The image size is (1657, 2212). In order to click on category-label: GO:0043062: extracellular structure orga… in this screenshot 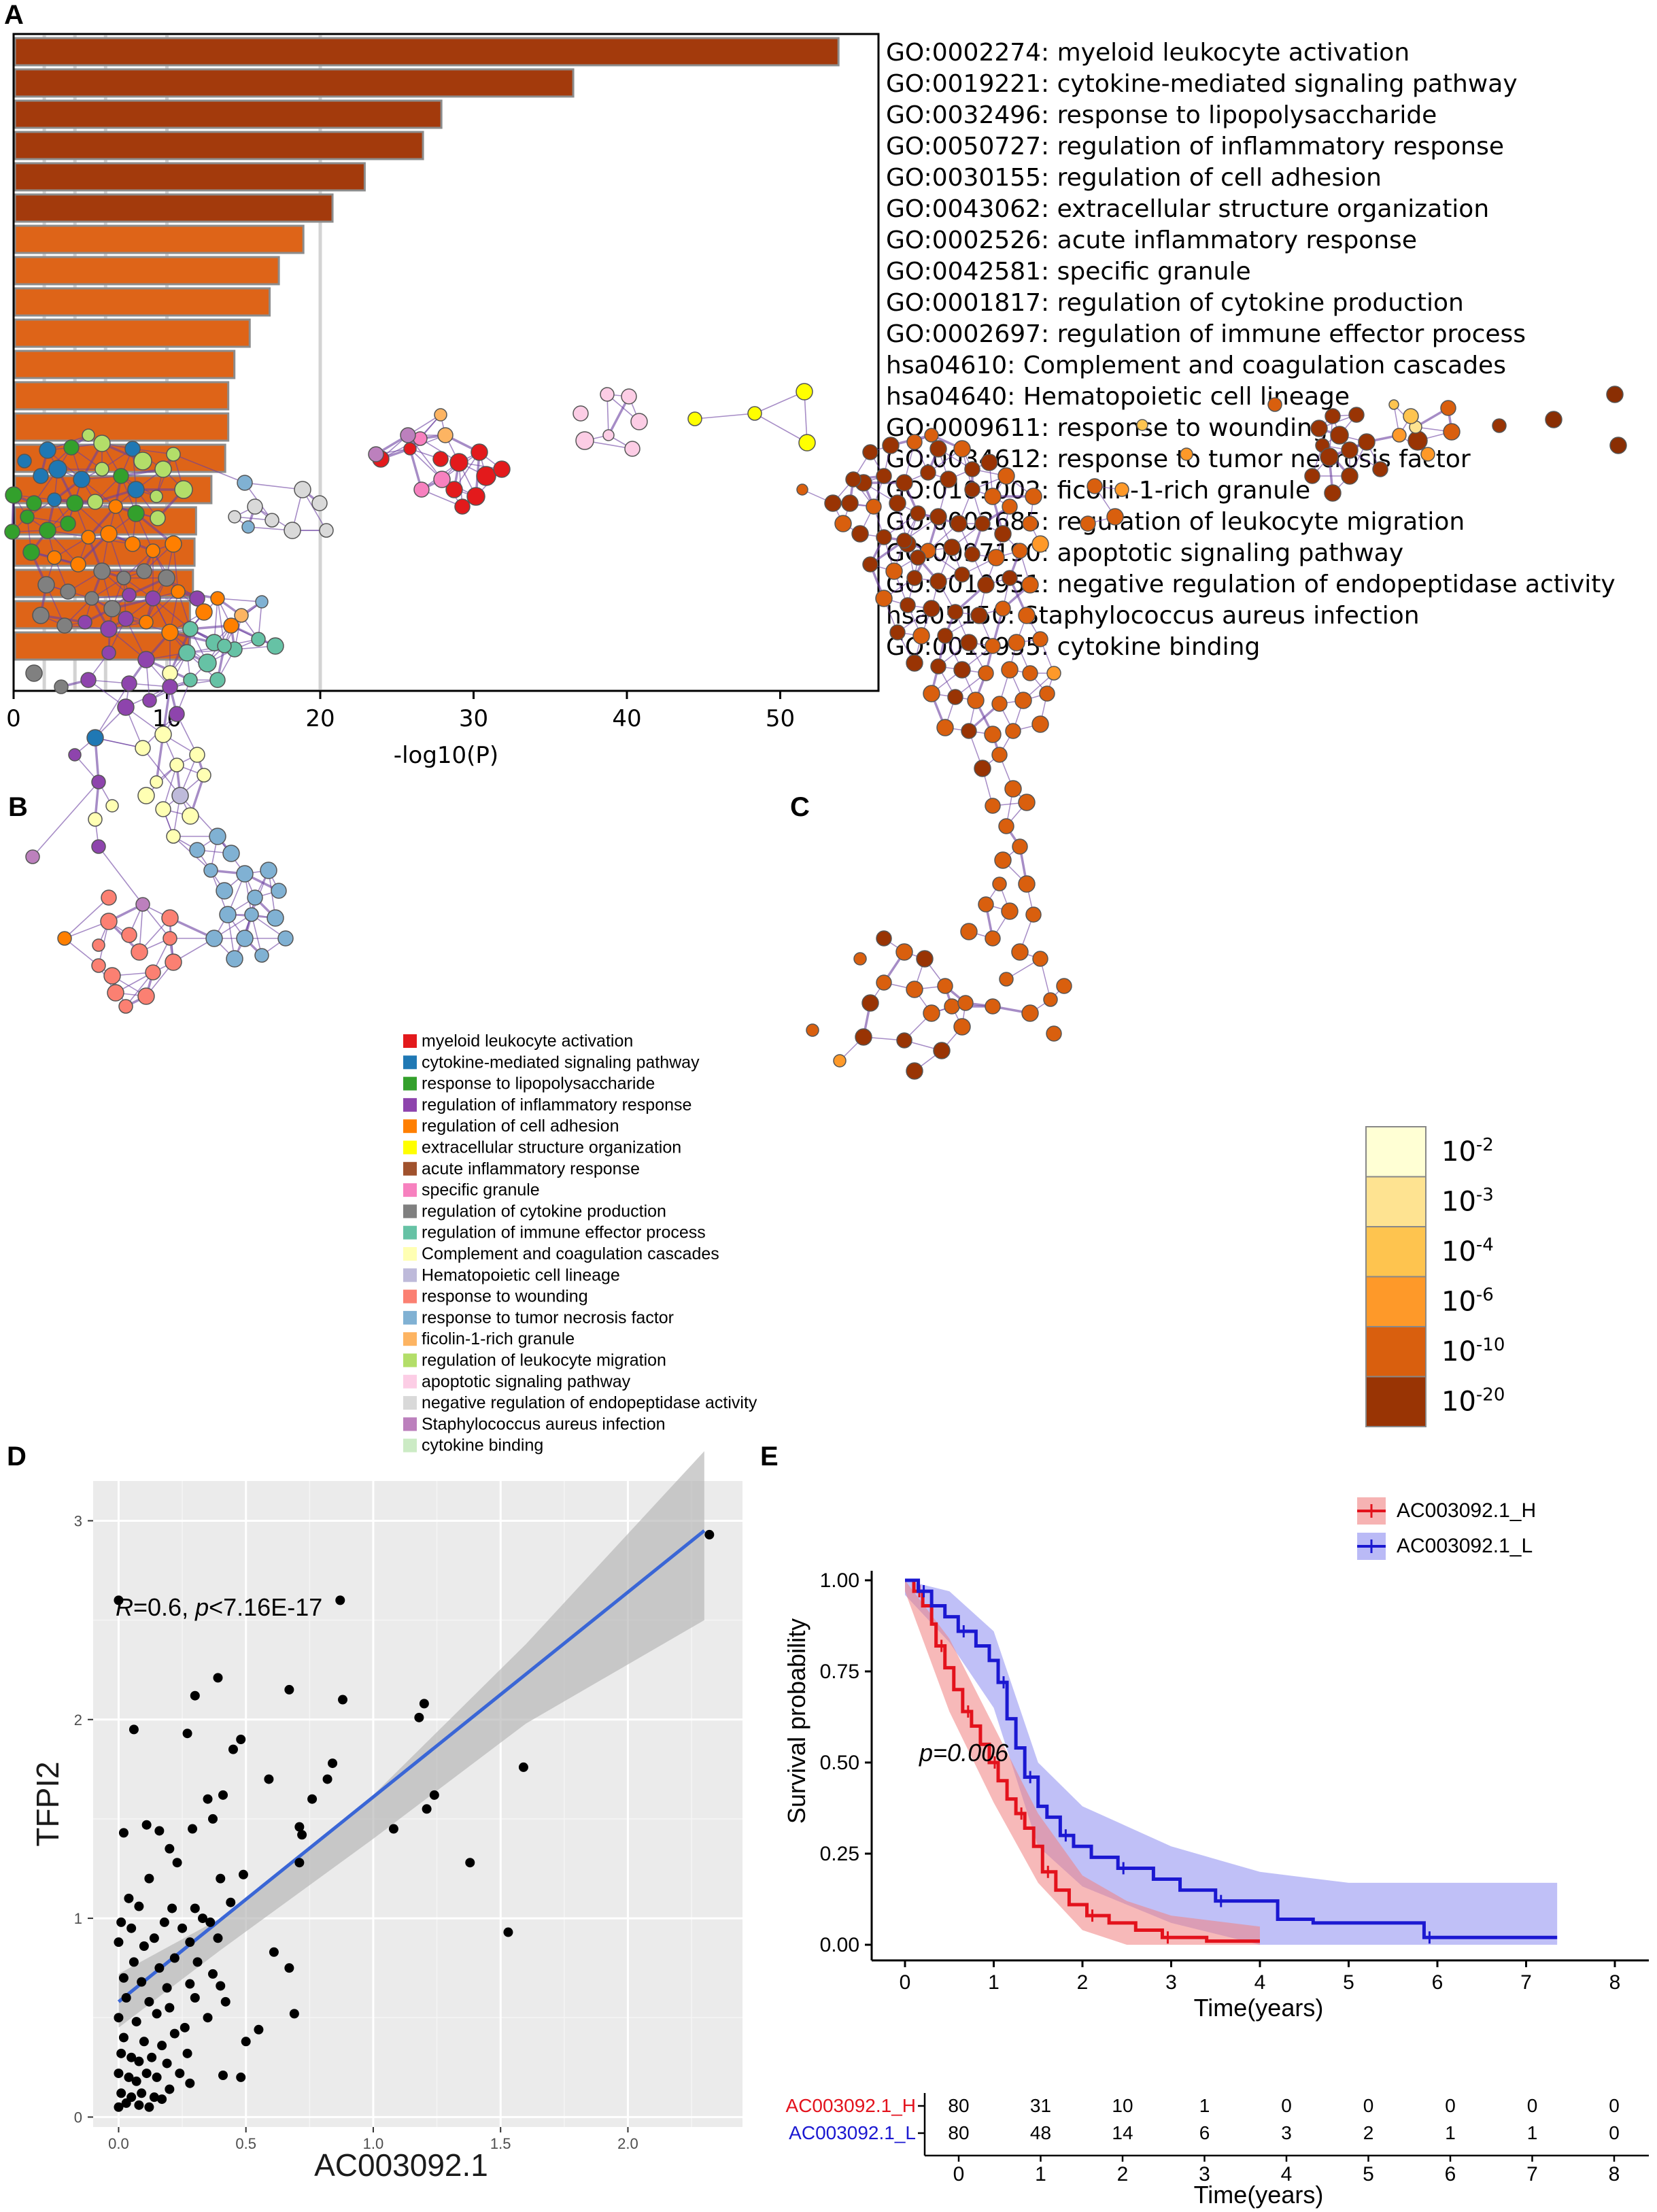, I will do `click(1187, 209)`.